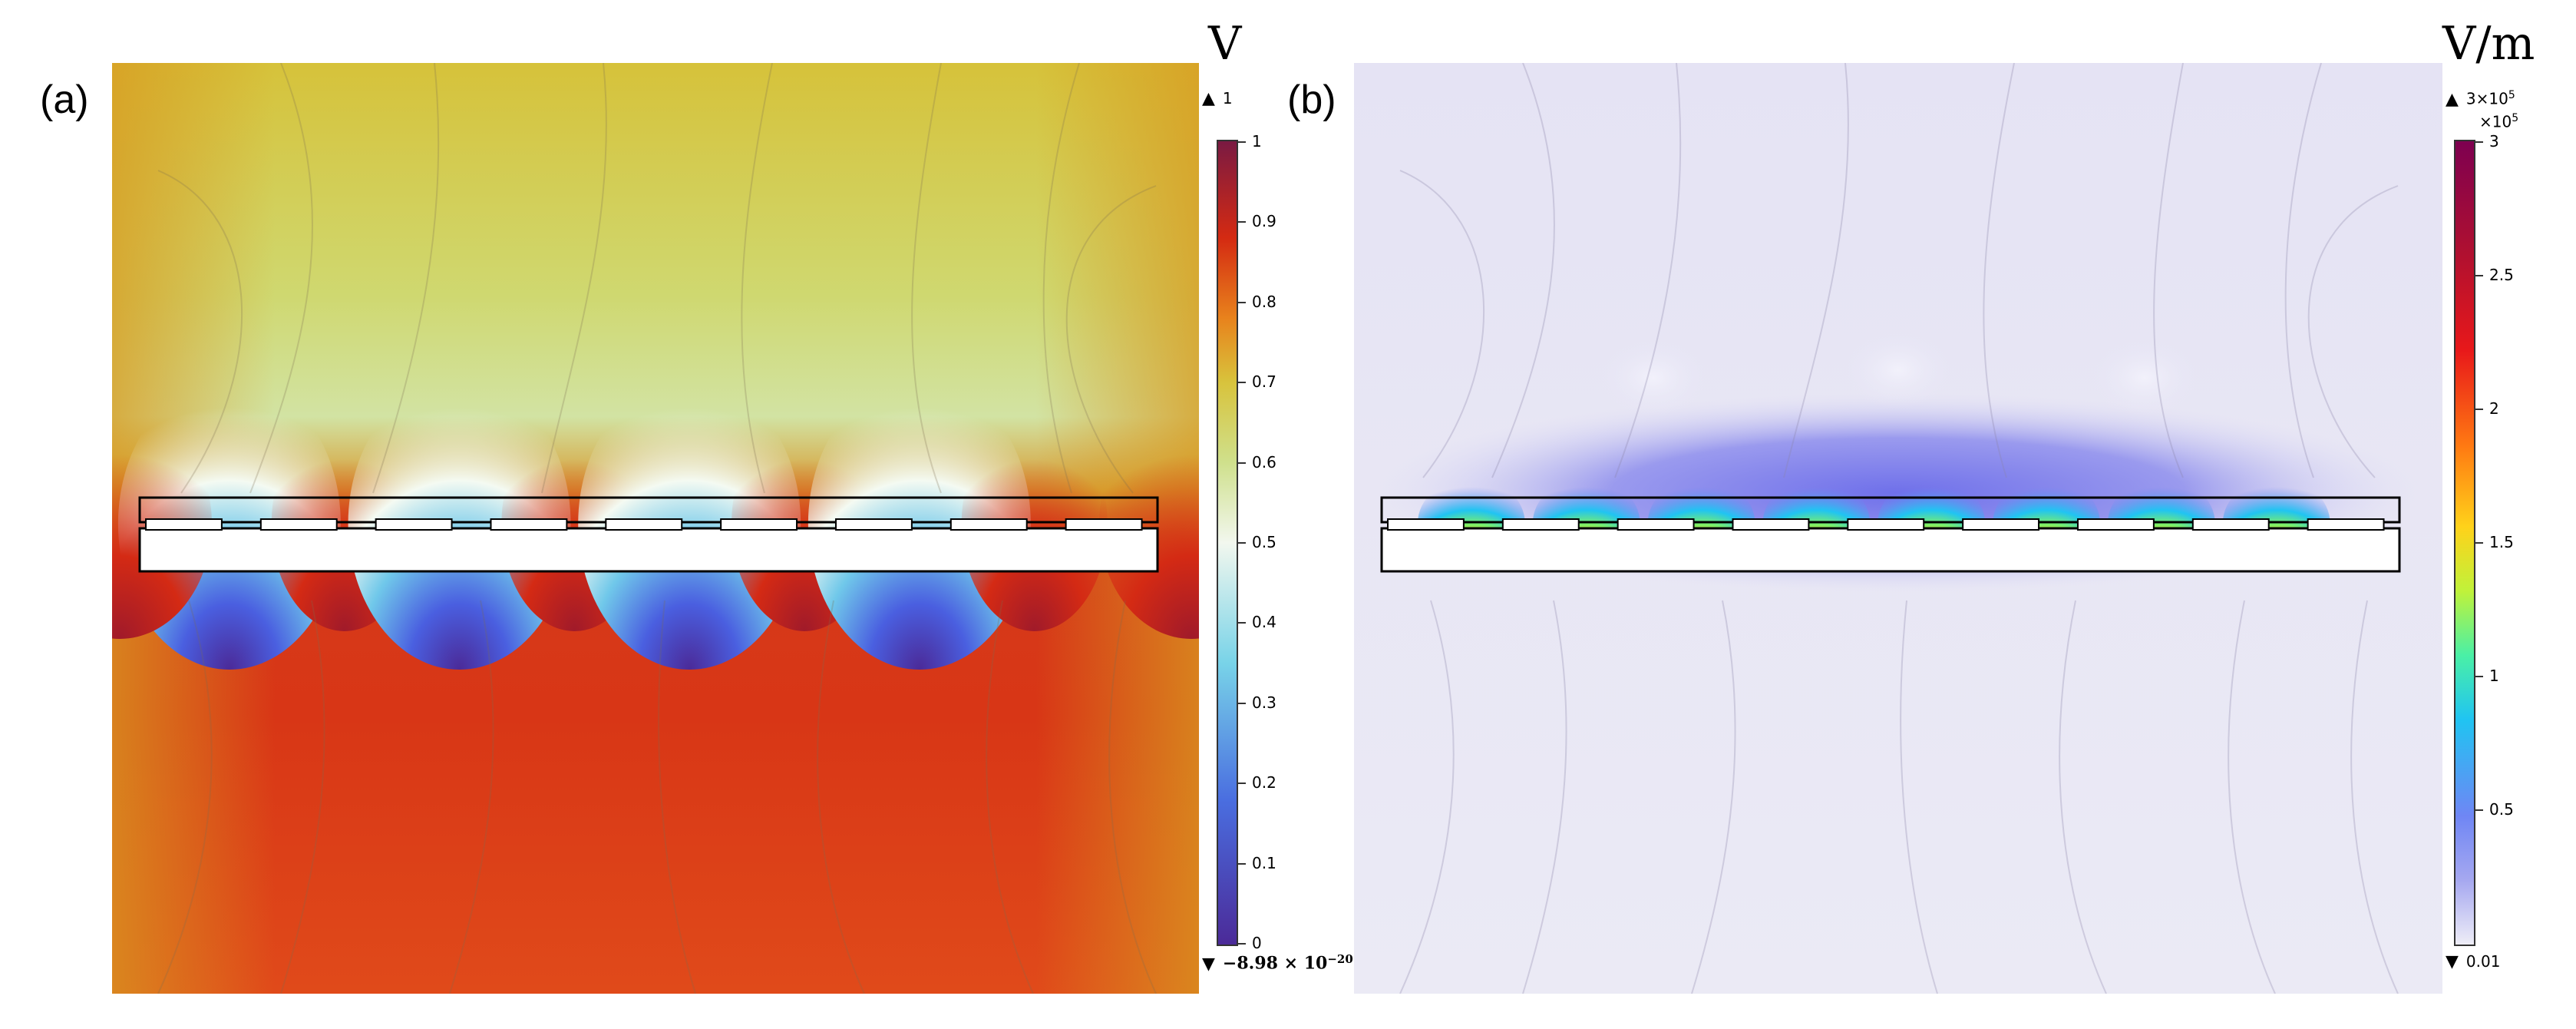 Image resolution: width=2576 pixels, height=1029 pixels. Describe the element at coordinates (2494, 275) in the screenshot. I see `colorbar-b-tick: 2.5` at that location.